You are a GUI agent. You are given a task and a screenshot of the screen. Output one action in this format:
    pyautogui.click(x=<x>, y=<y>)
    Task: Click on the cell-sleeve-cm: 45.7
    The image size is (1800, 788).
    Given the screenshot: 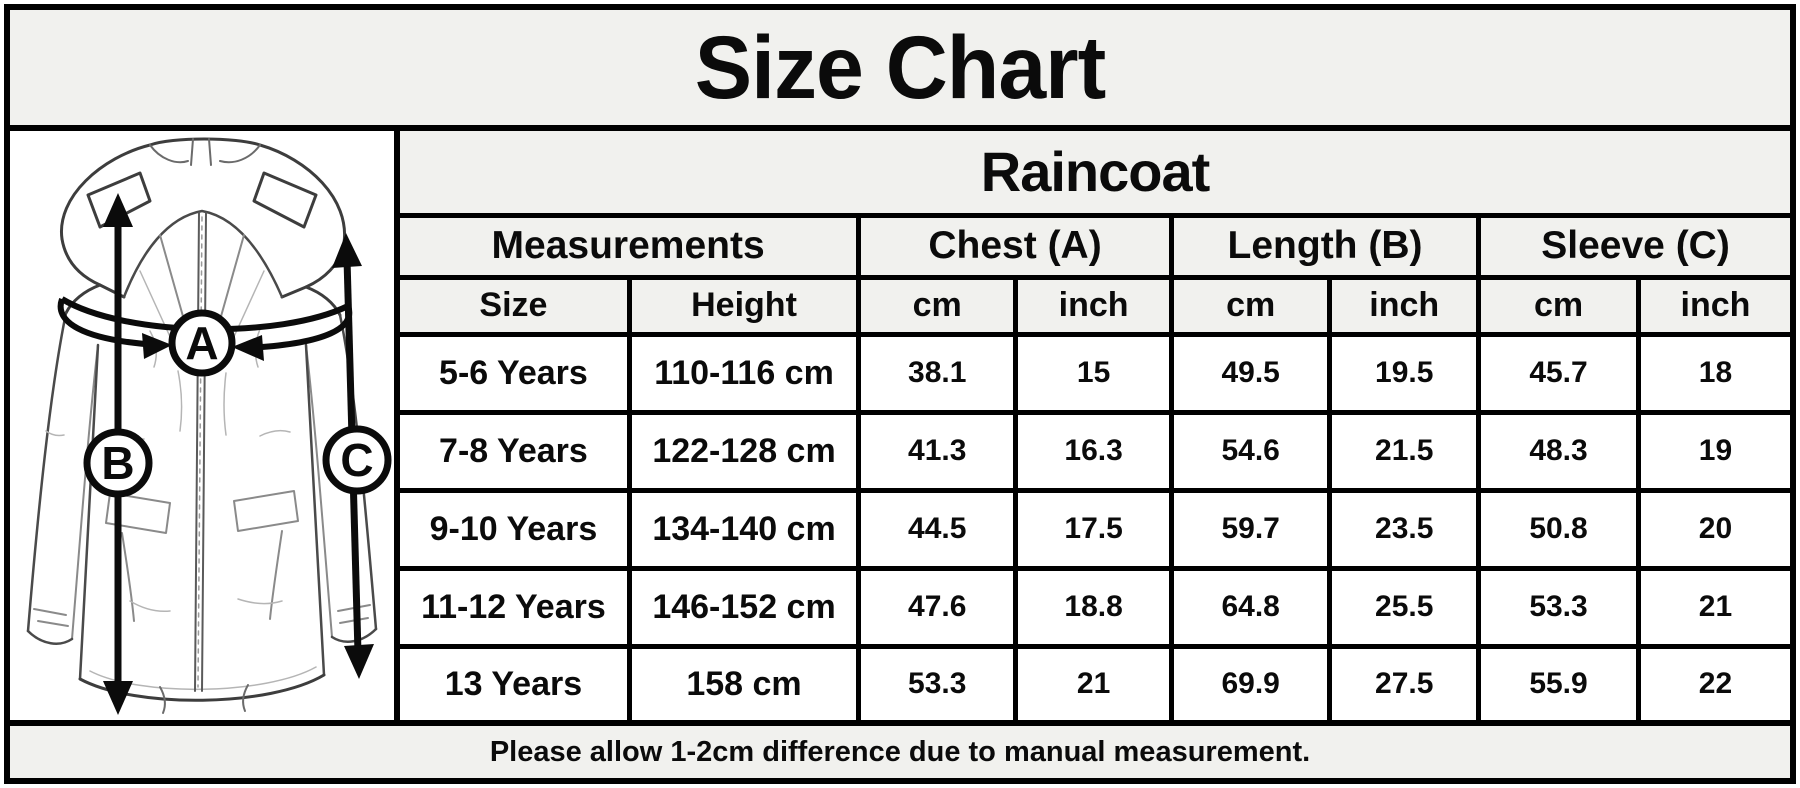 What is the action you would take?
    pyautogui.click(x=1558, y=373)
    